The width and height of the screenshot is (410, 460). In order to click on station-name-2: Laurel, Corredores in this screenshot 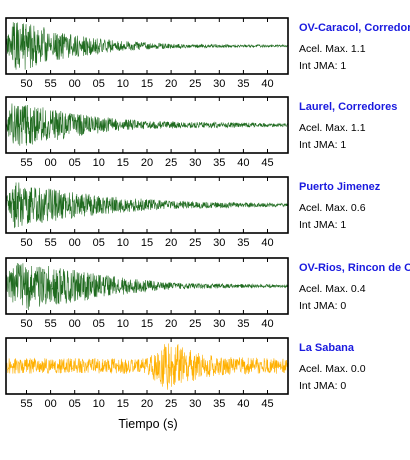, I will do `click(348, 107)`.